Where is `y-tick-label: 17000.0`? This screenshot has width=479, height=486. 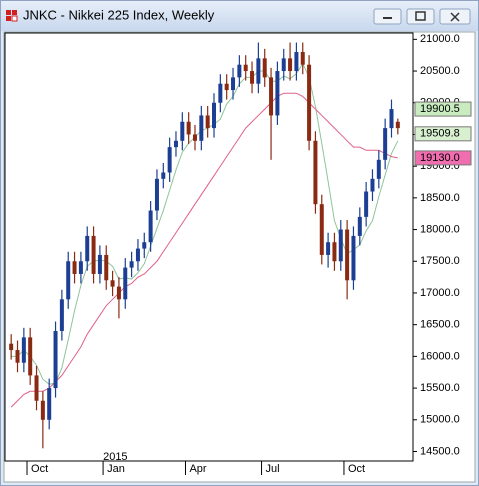 y-tick-label: 17000.0 is located at coordinates (440, 293).